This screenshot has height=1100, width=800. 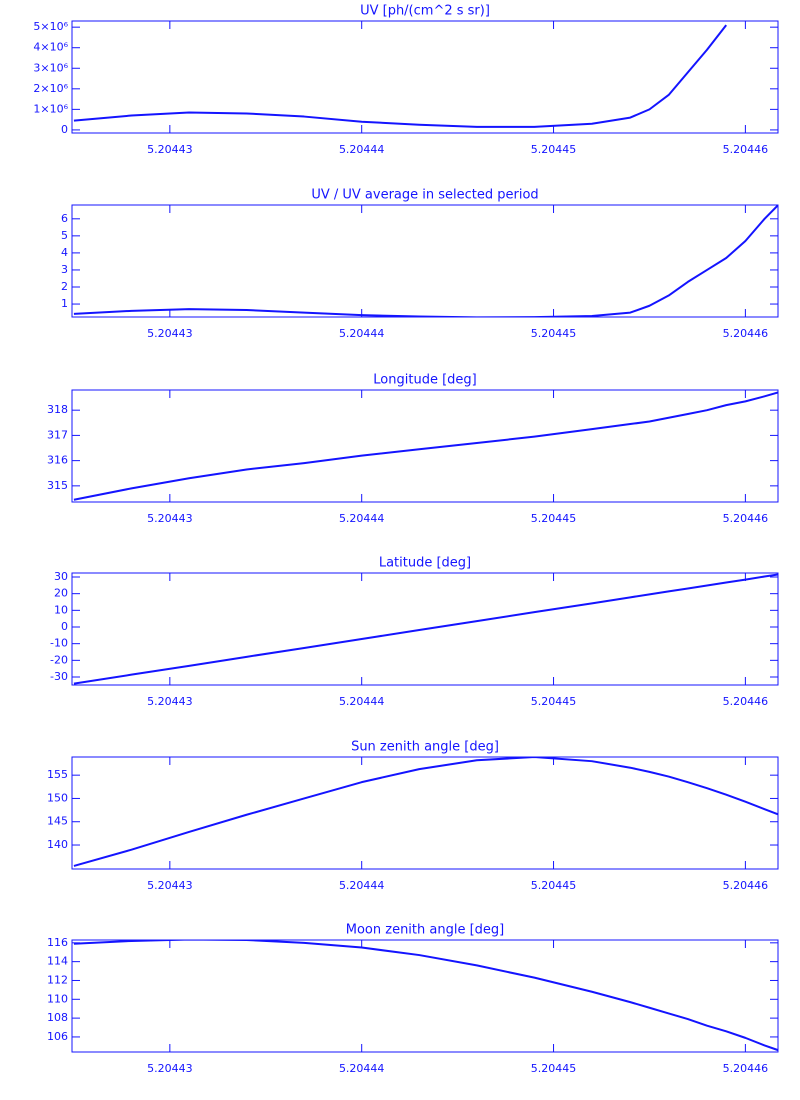 I want to click on panel-title: Sun zenith angle [deg], so click(x=425, y=747).